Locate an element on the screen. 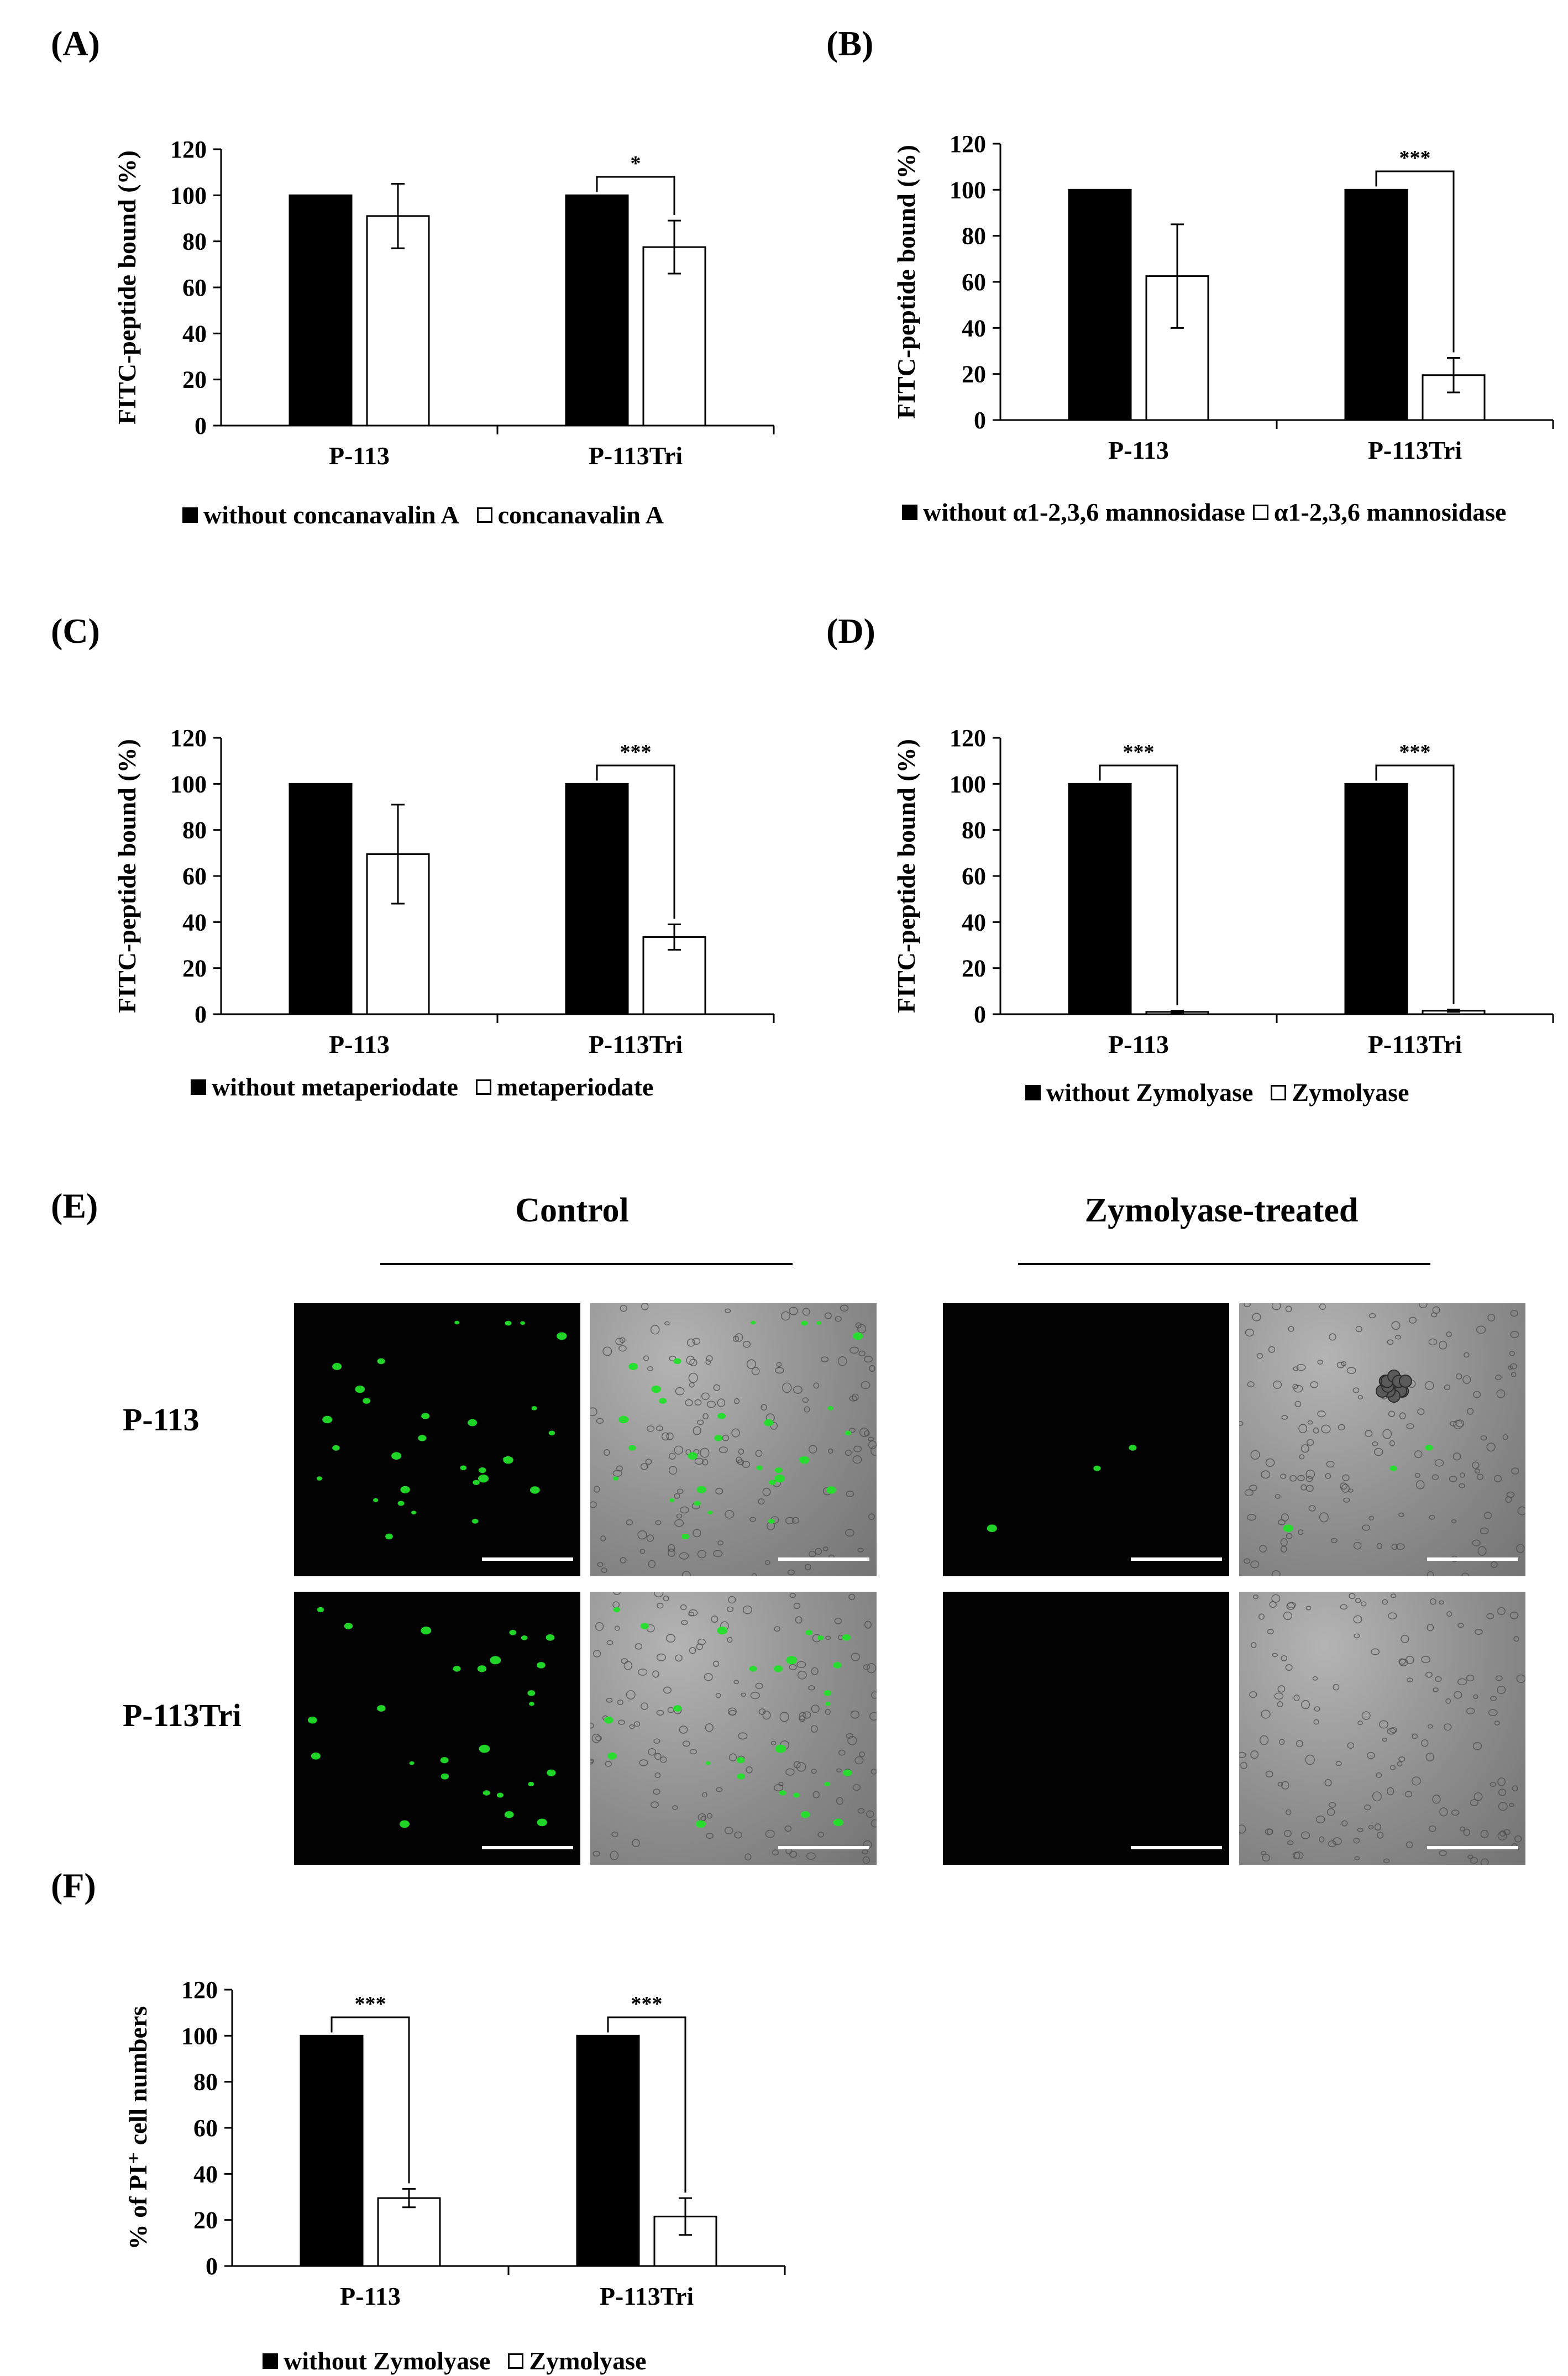  legend-item-black: without metaperiodate is located at coordinates (324, 1087).